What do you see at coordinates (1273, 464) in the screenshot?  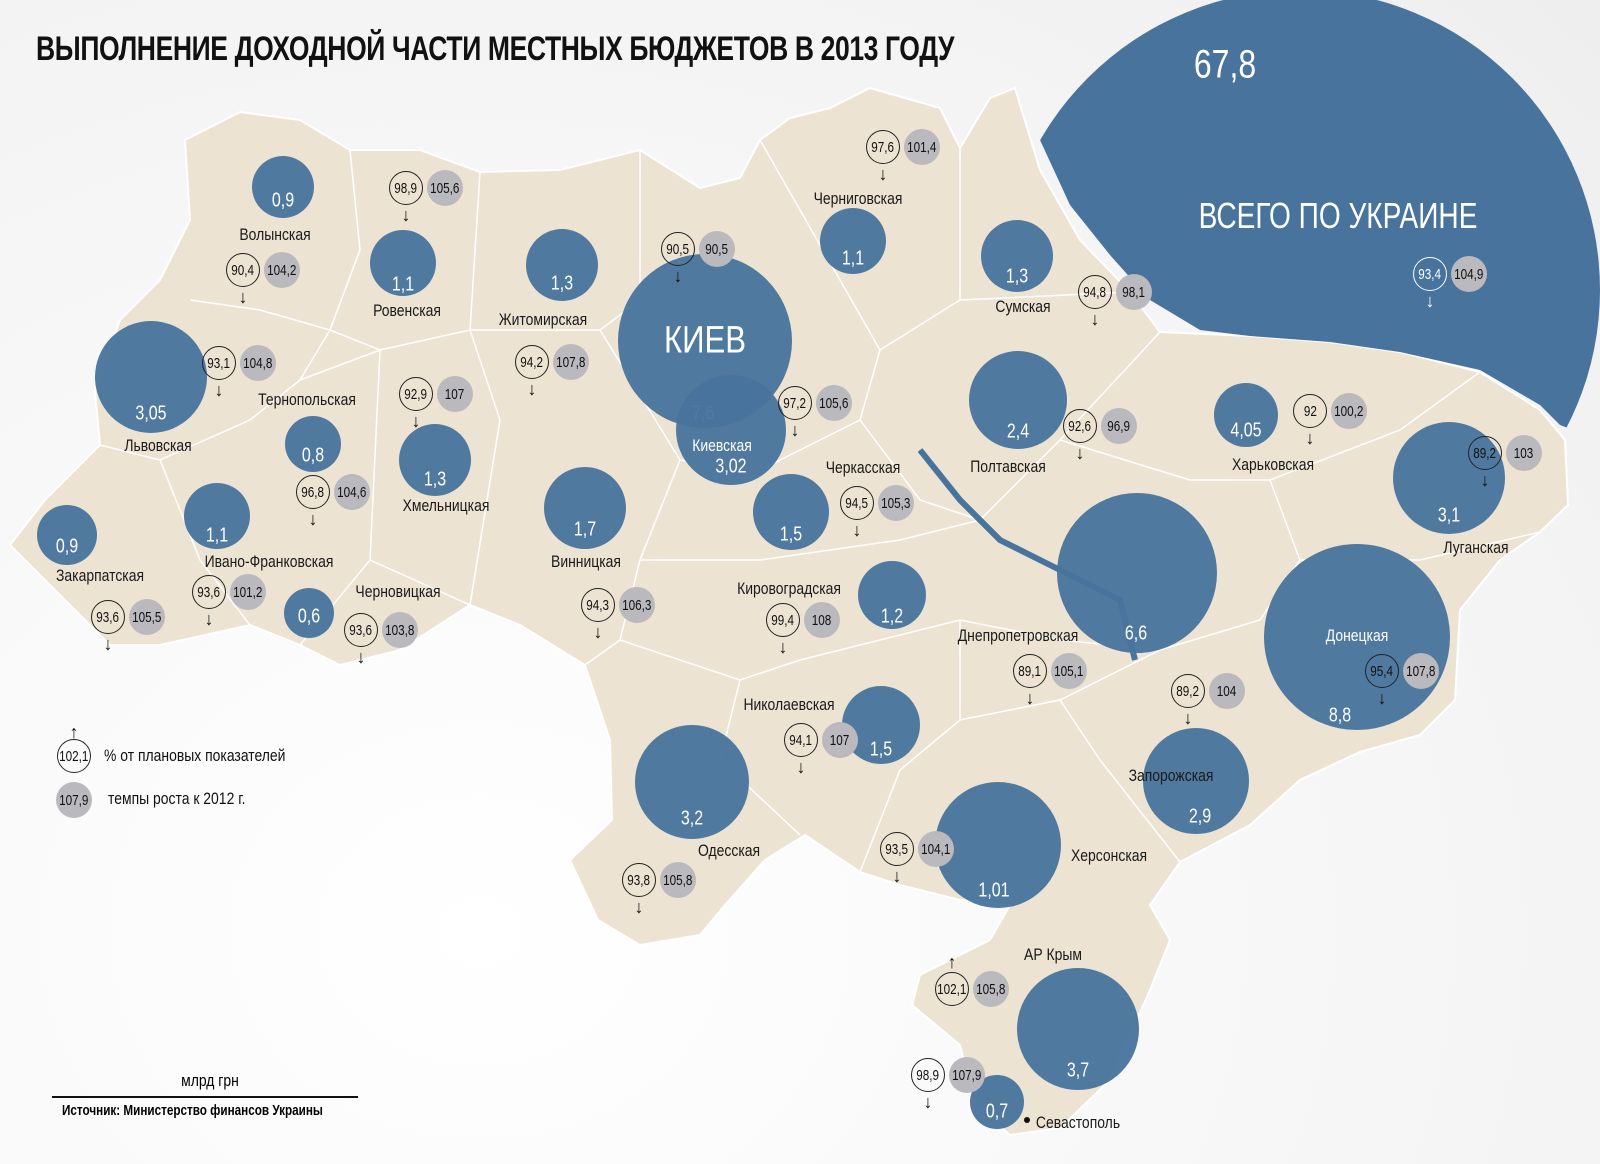 I see `region-name: Харьковская` at bounding box center [1273, 464].